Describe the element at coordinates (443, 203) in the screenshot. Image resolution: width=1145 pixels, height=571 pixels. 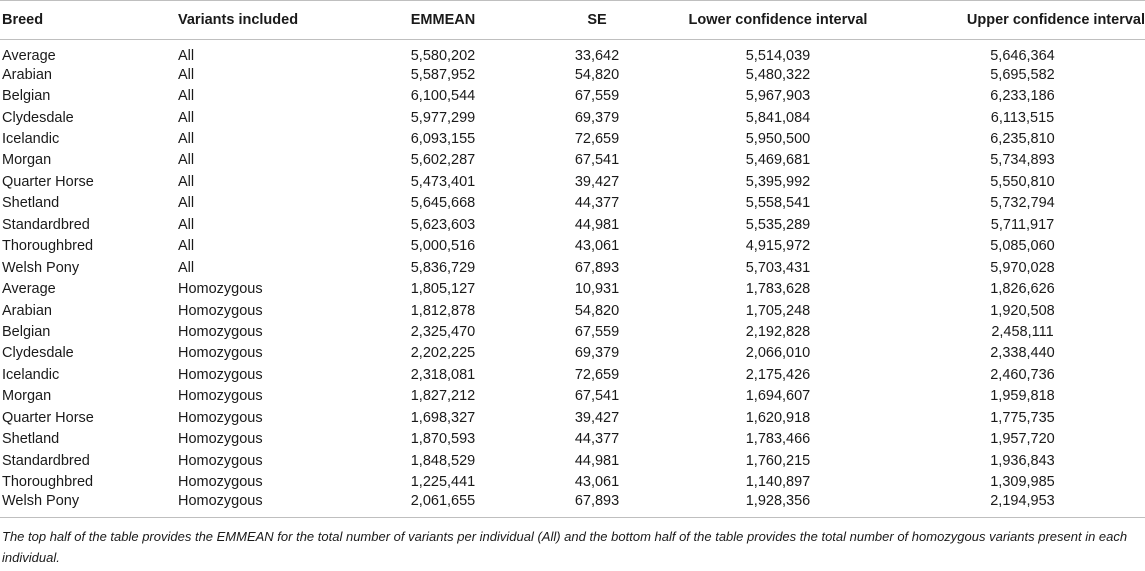
I see `cell-emmean: 5,645,668` at that location.